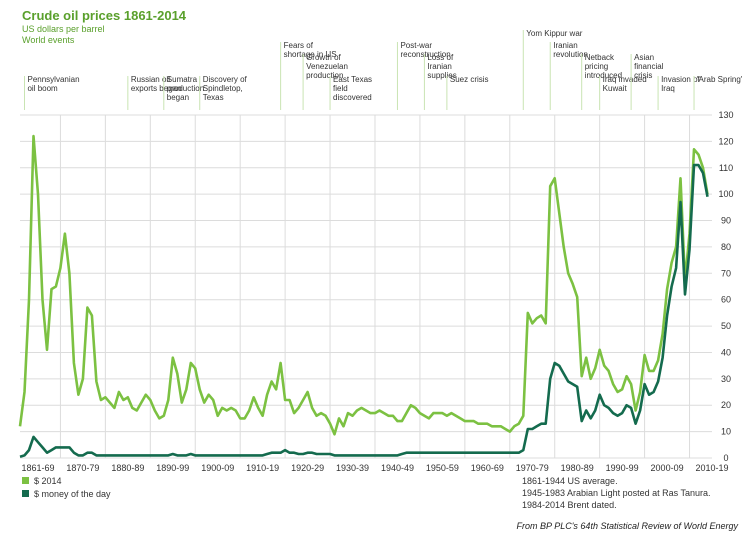  I want to click on y-tick-label: 70, so click(726, 273).